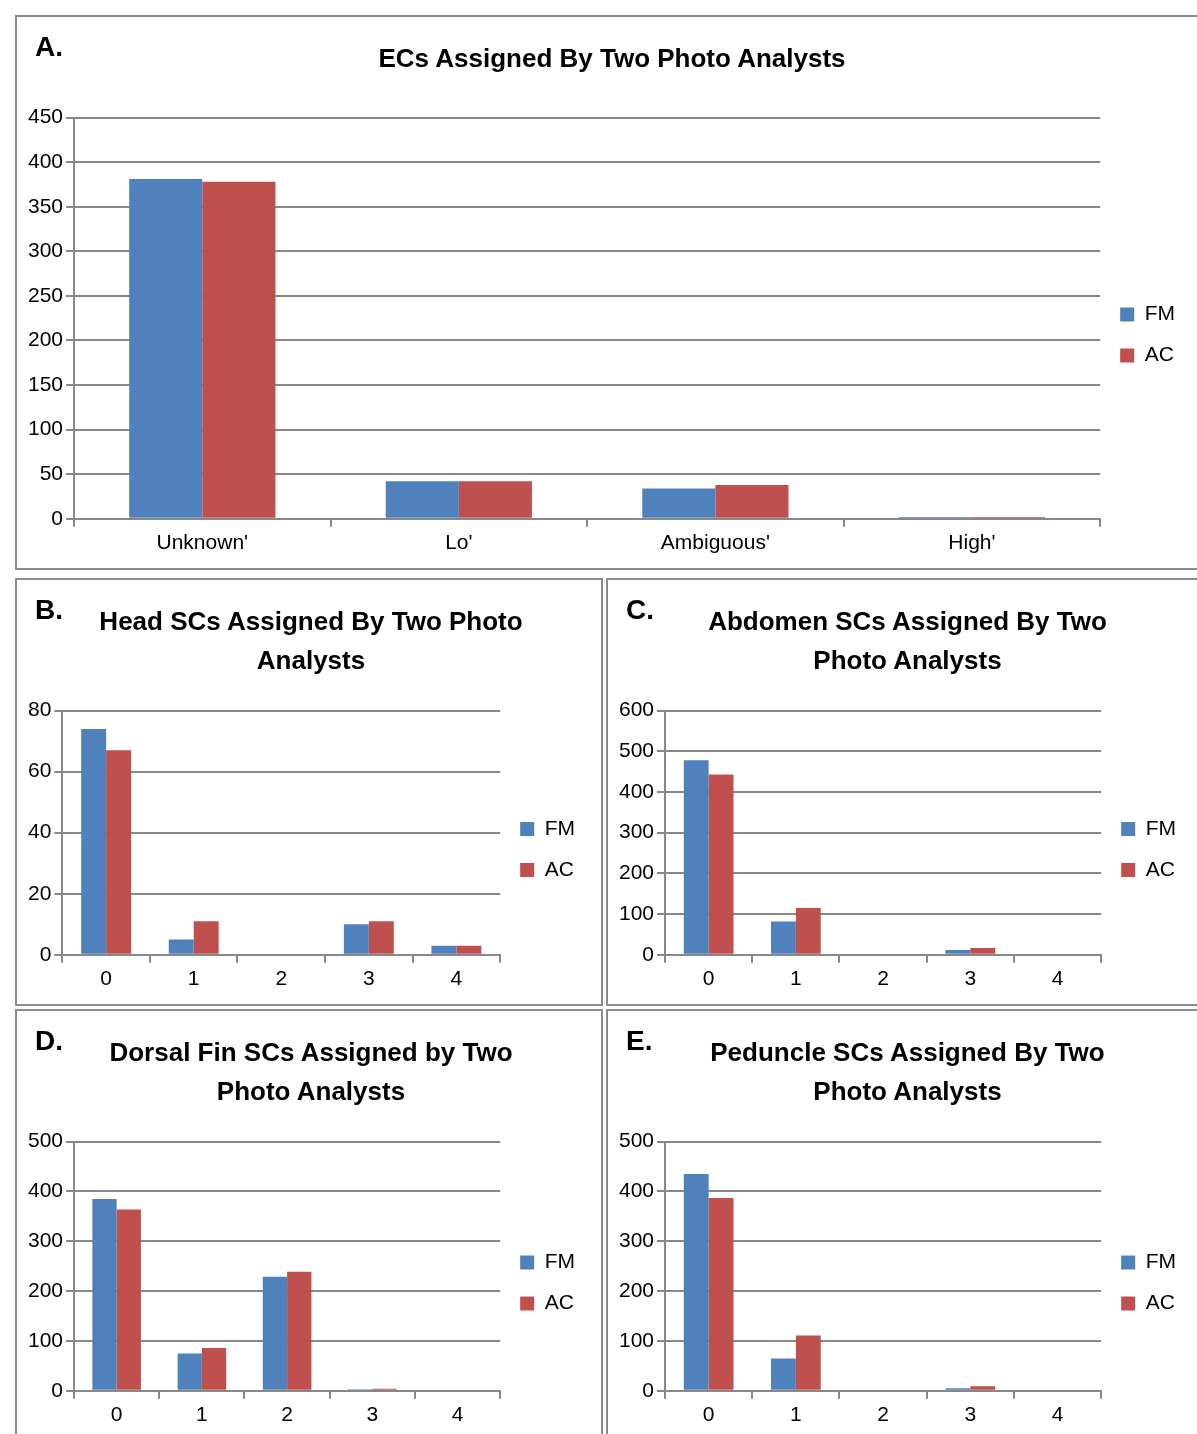 This screenshot has width=1197, height=1434. I want to click on text: A., so click(49, 47).